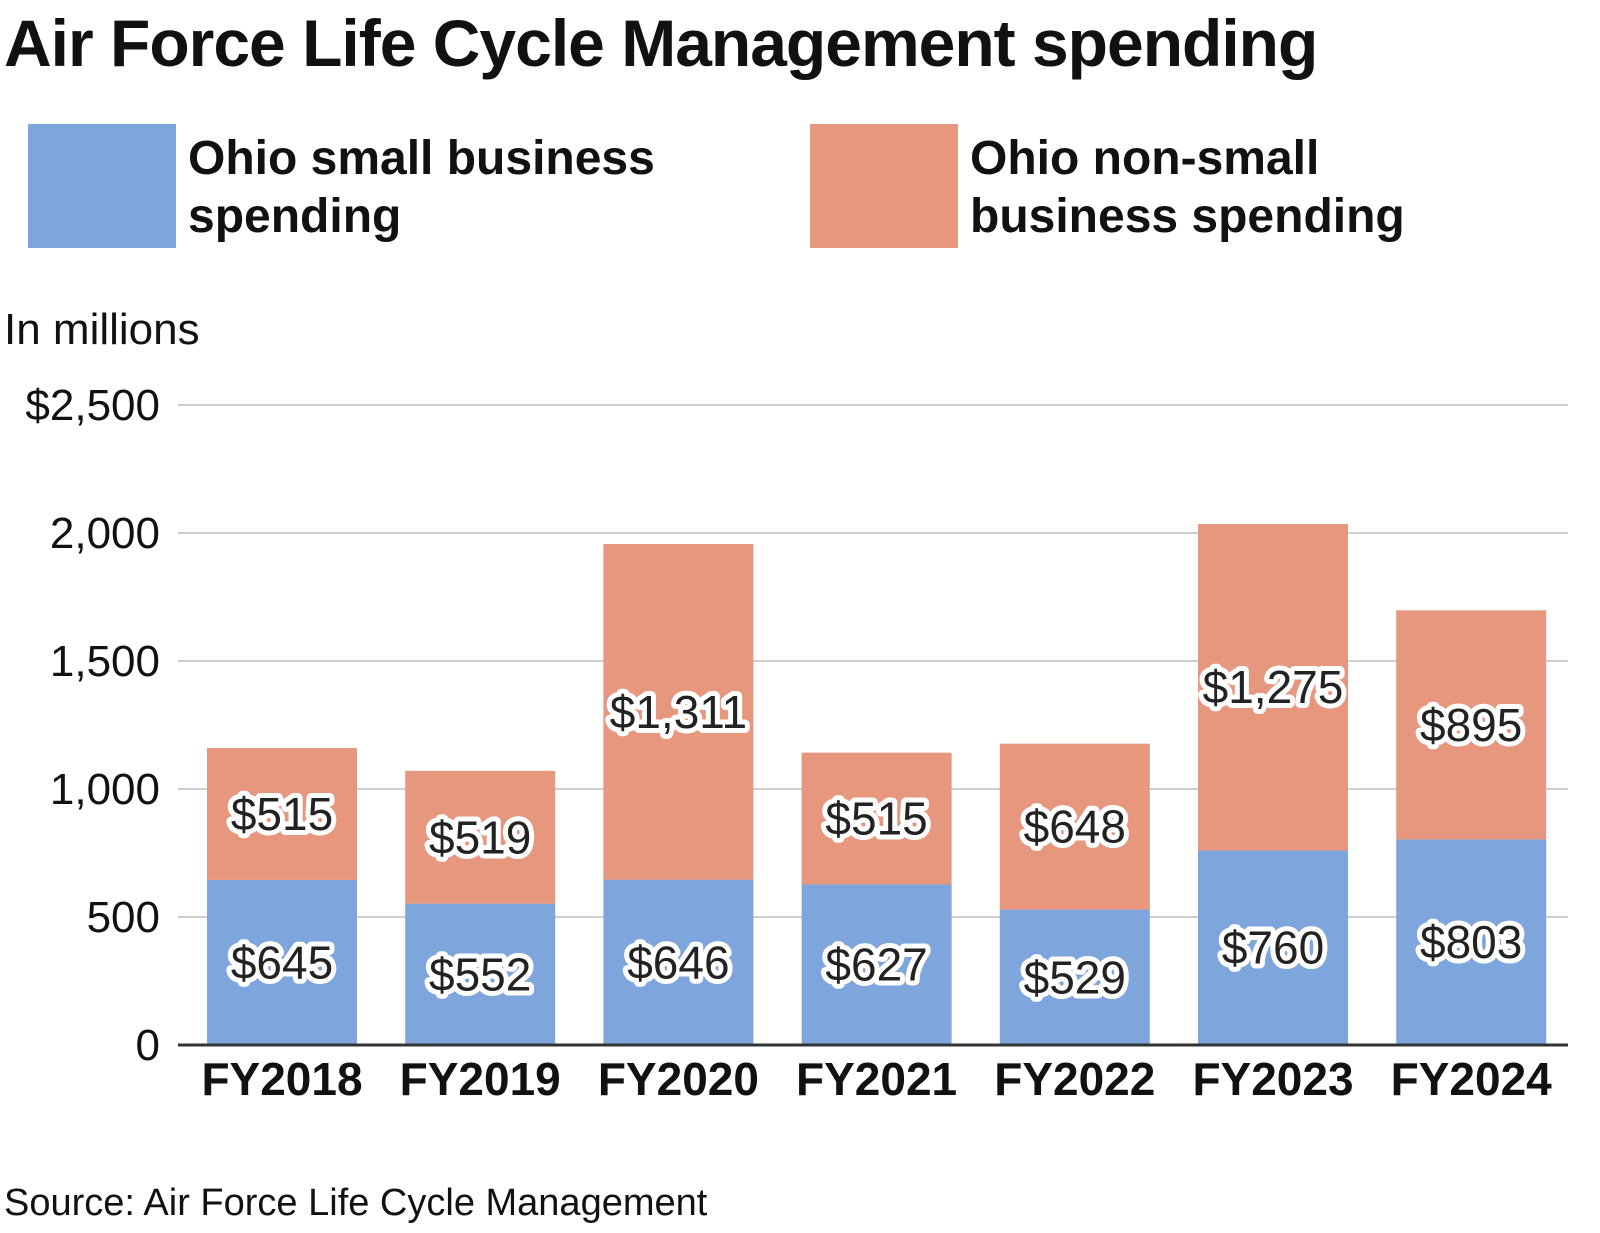 This screenshot has height=1233, width=1600. What do you see at coordinates (661, 43) in the screenshot?
I see `chart-title: Air Force Life Cycle Management spending` at bounding box center [661, 43].